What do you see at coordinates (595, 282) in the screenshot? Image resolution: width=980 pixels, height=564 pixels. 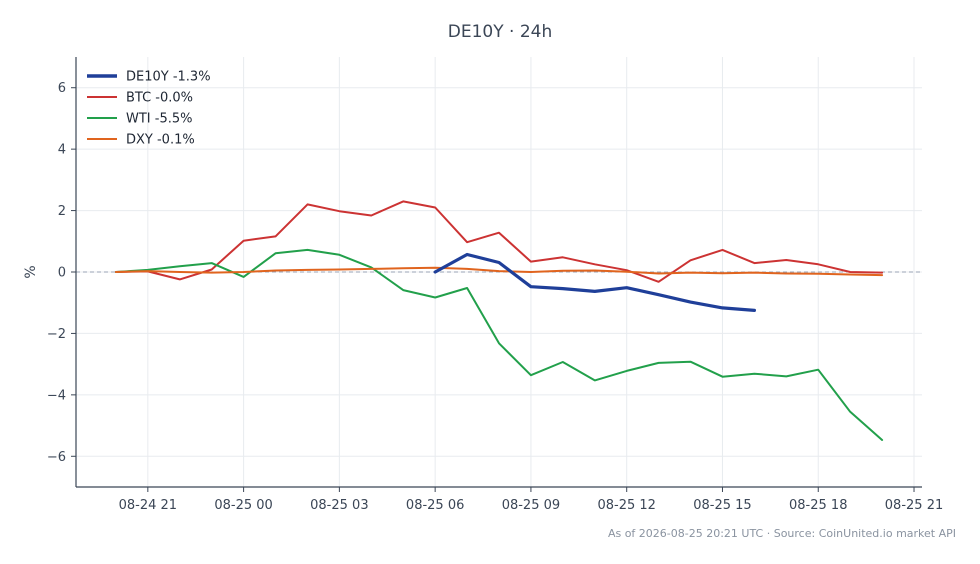 I see `series-line-de10y` at bounding box center [595, 282].